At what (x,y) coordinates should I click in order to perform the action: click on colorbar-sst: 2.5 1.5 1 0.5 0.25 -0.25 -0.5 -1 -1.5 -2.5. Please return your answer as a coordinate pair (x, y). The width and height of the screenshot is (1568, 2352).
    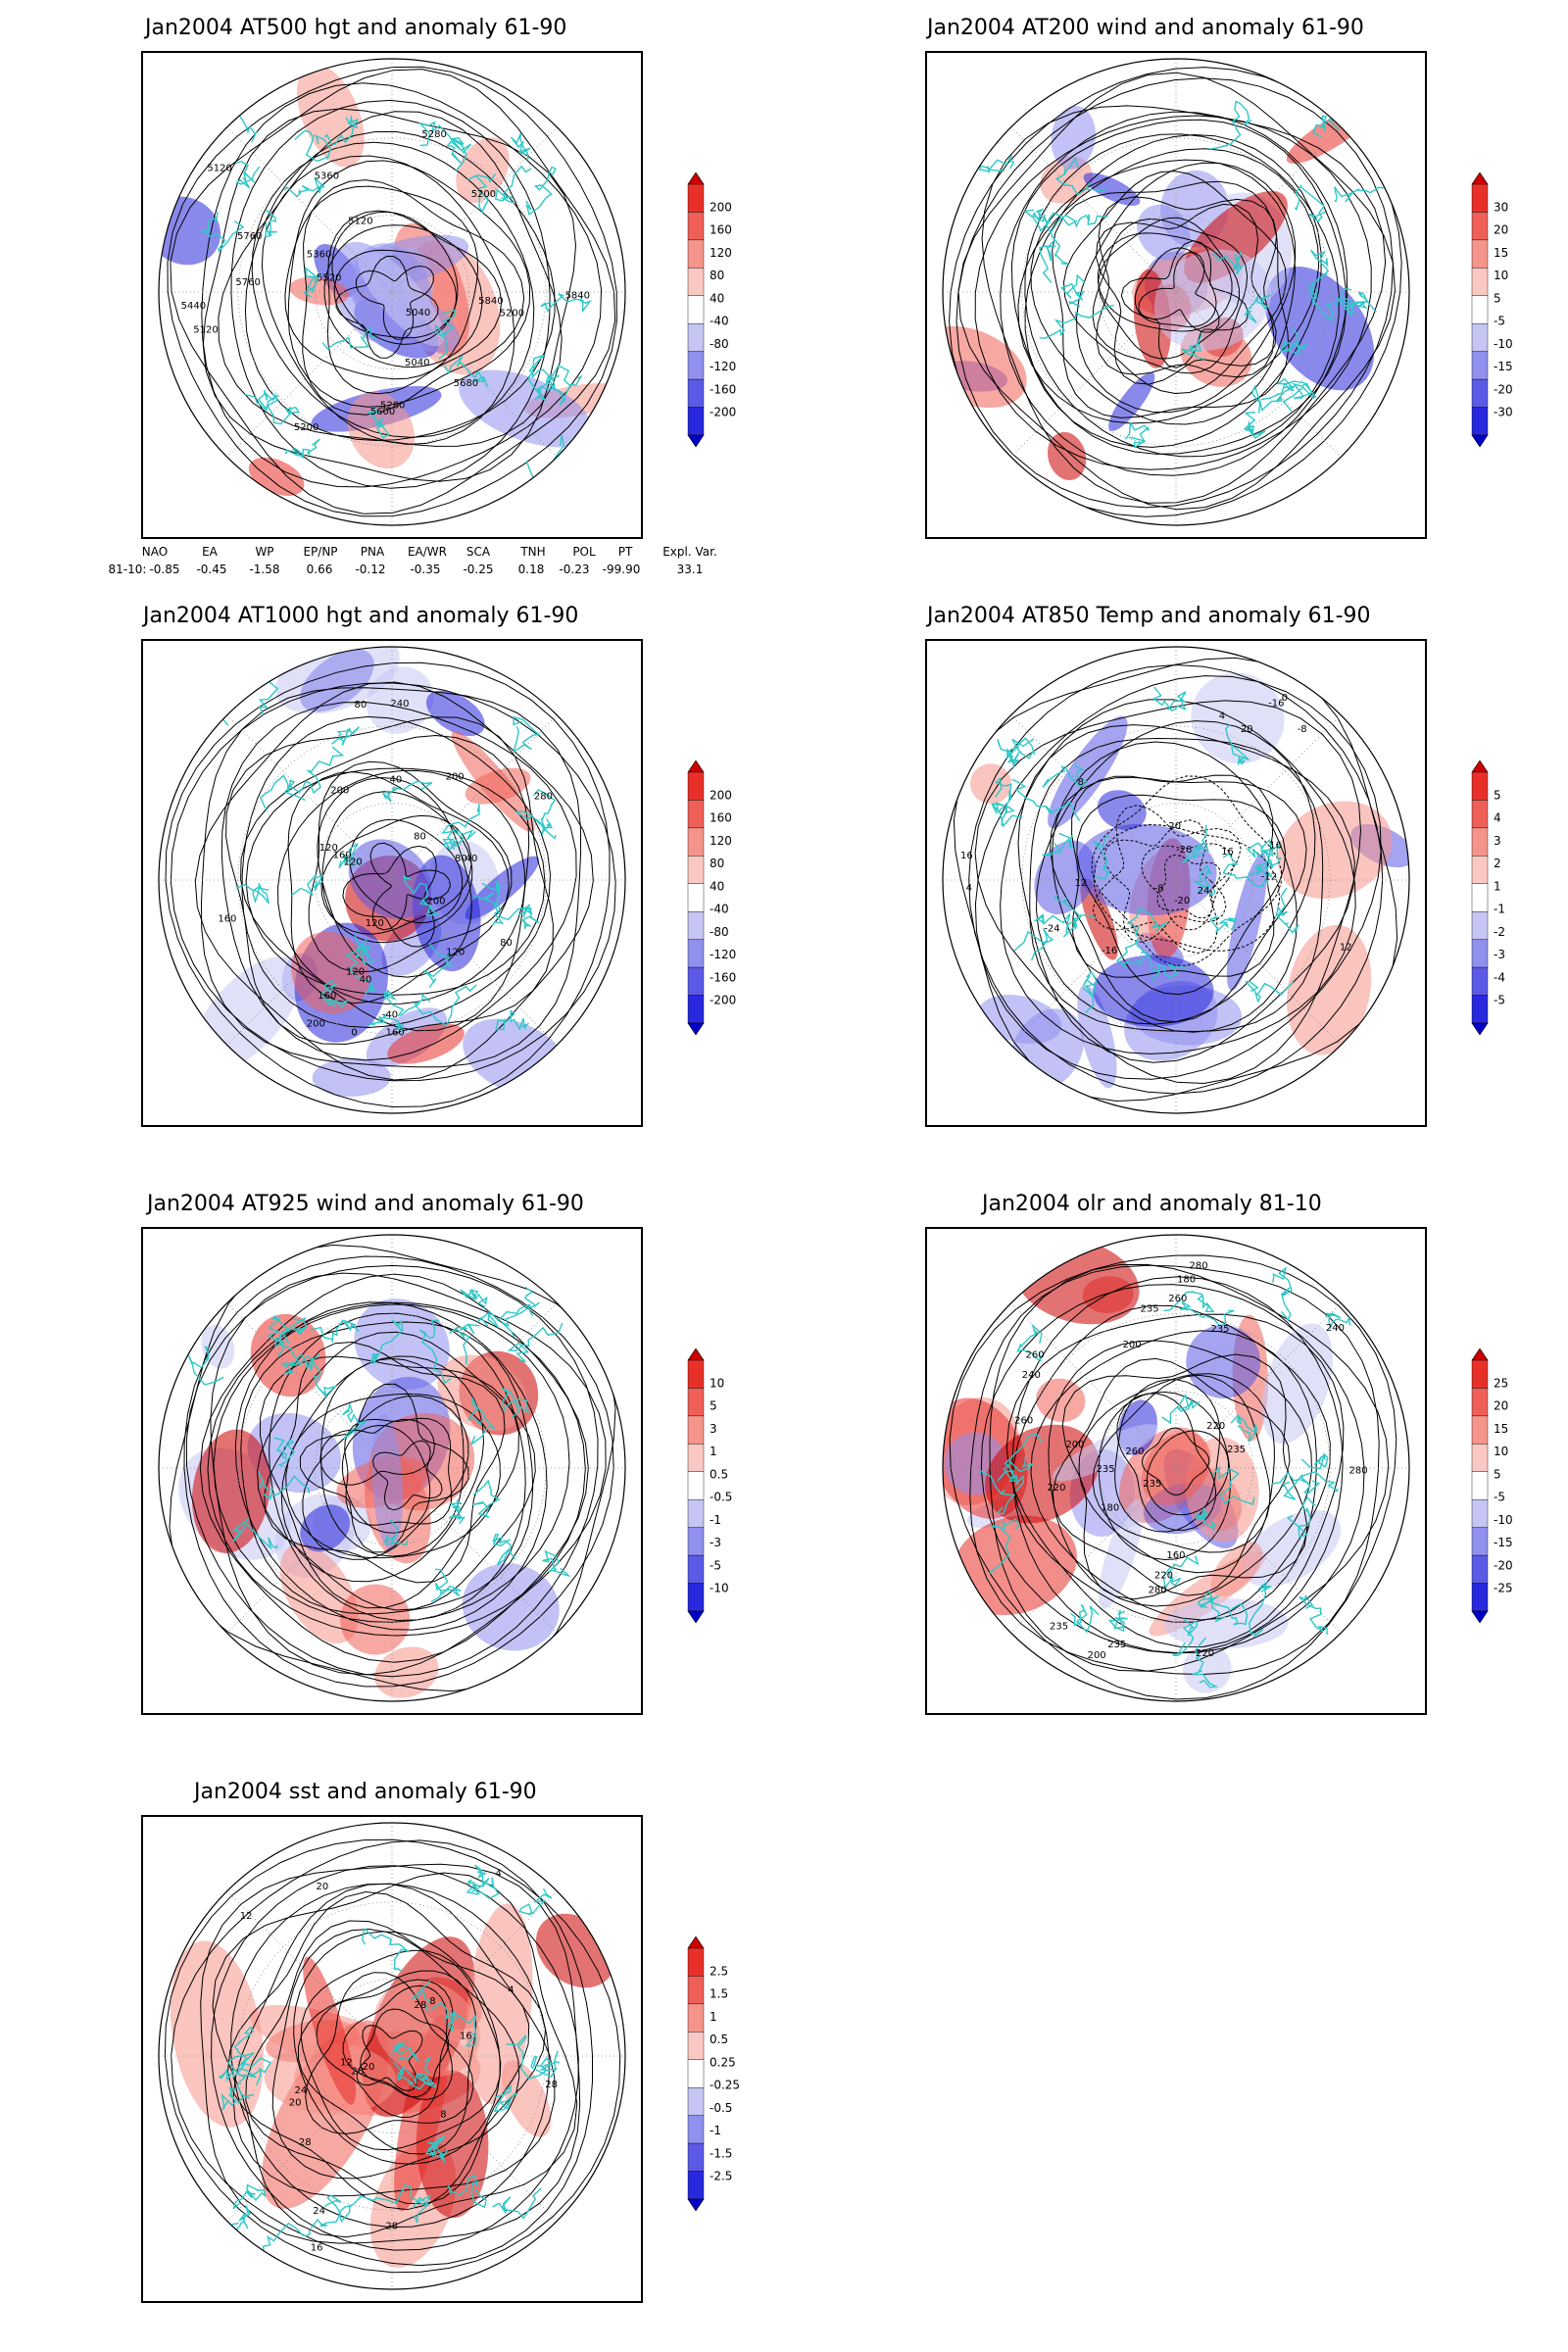
    Looking at the image, I should click on (720, 2074).